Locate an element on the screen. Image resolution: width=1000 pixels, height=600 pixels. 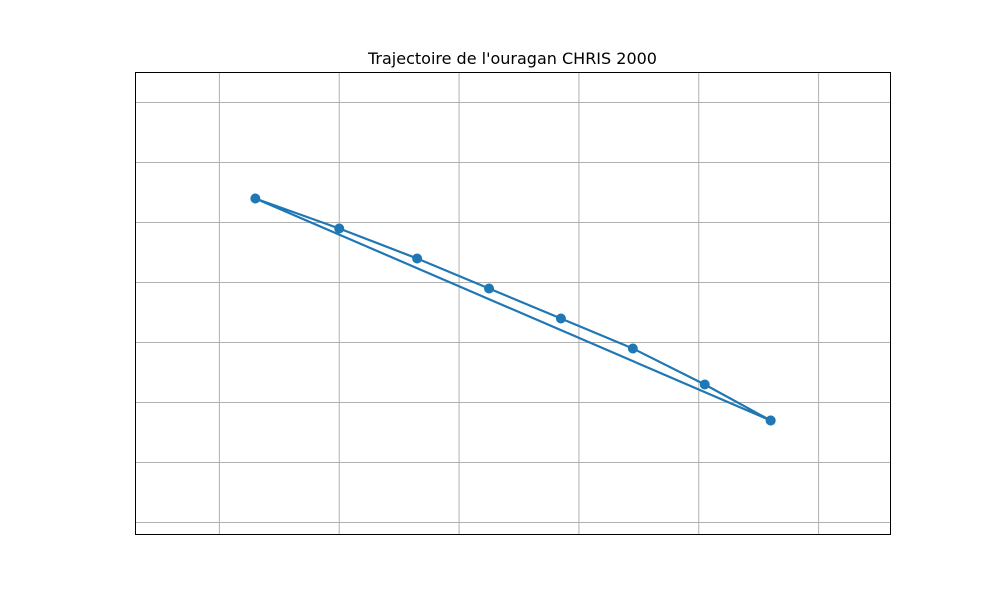
chart-title: Trajectoire de l'ouragan CHRIS 2000 is located at coordinates (512, 58).